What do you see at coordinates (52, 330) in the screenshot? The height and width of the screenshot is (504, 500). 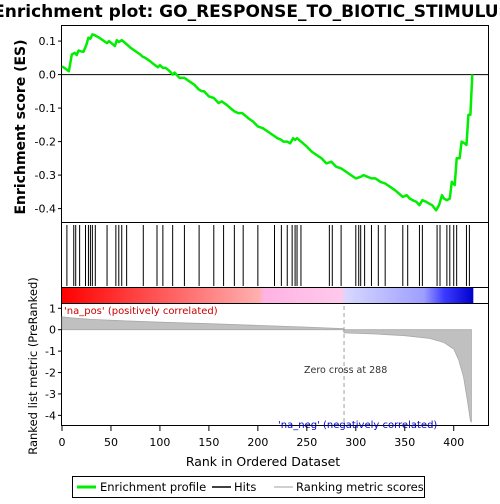 I see `ranking-y-tick-label: 0` at bounding box center [52, 330].